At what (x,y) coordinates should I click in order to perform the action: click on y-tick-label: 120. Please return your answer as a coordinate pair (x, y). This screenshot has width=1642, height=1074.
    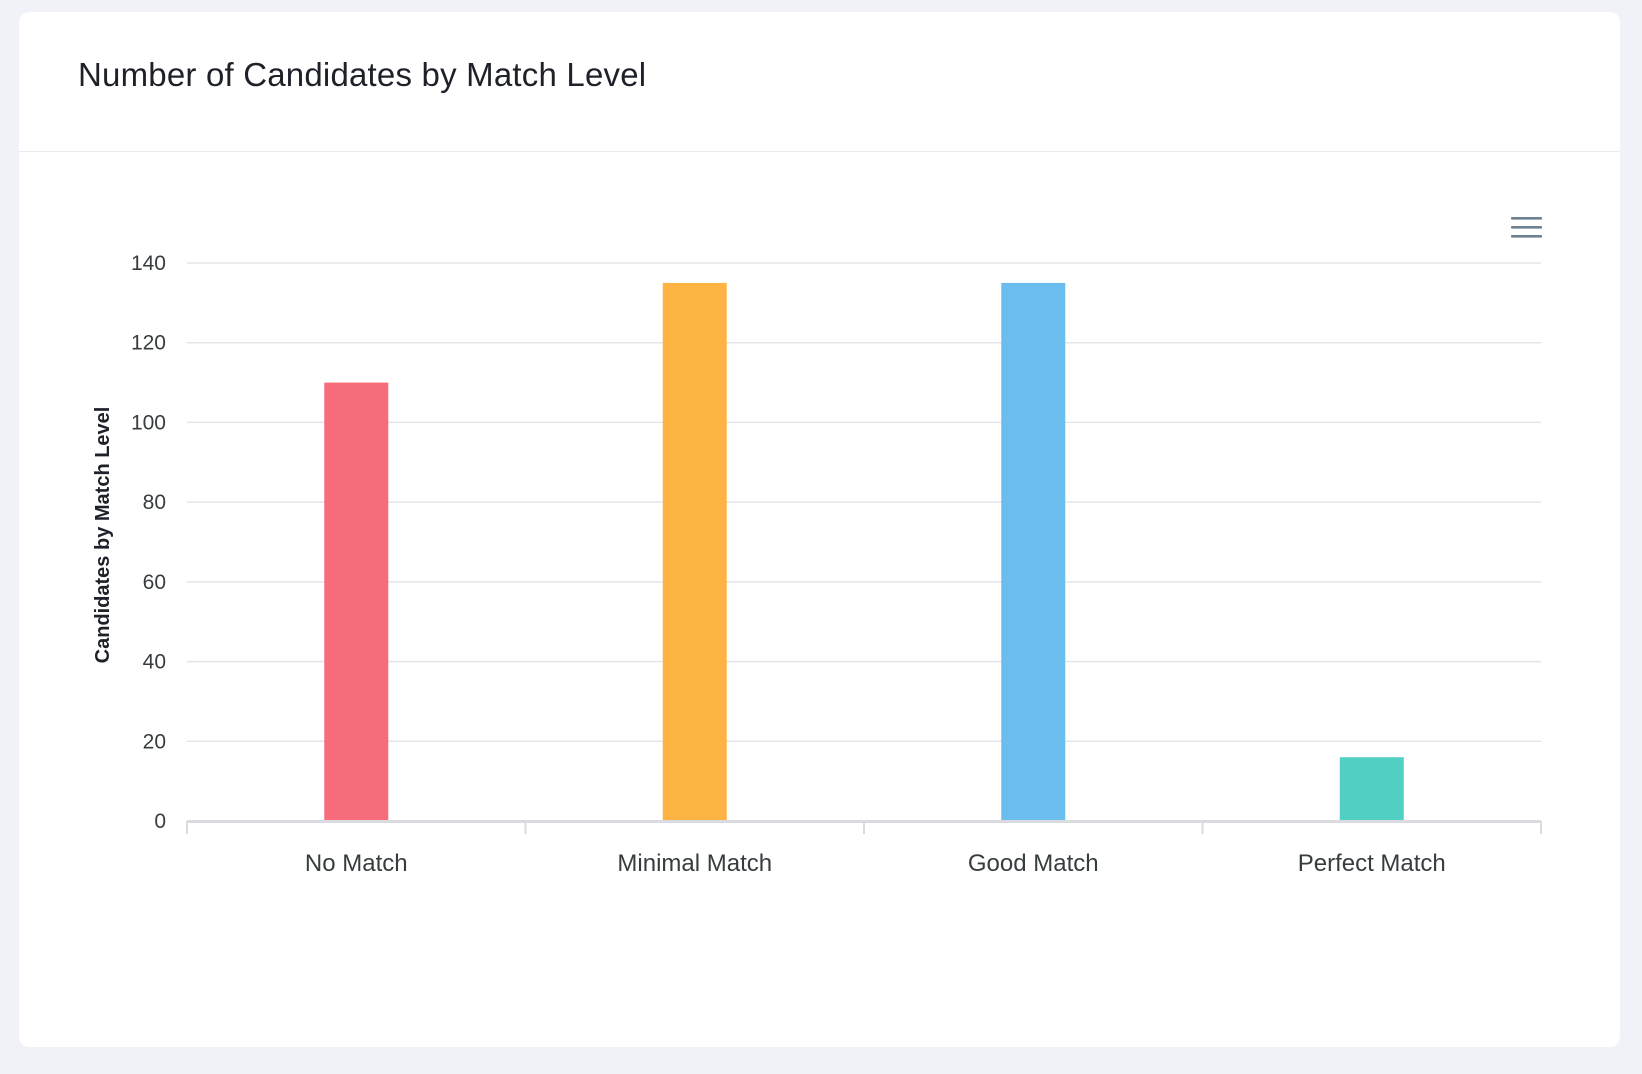
    Looking at the image, I should click on (148, 343).